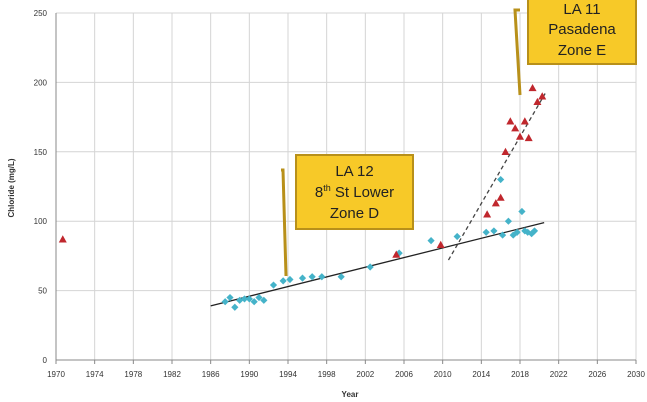 This screenshot has width=647, height=402. I want to click on callout-la12-pointer, so click(284, 222).